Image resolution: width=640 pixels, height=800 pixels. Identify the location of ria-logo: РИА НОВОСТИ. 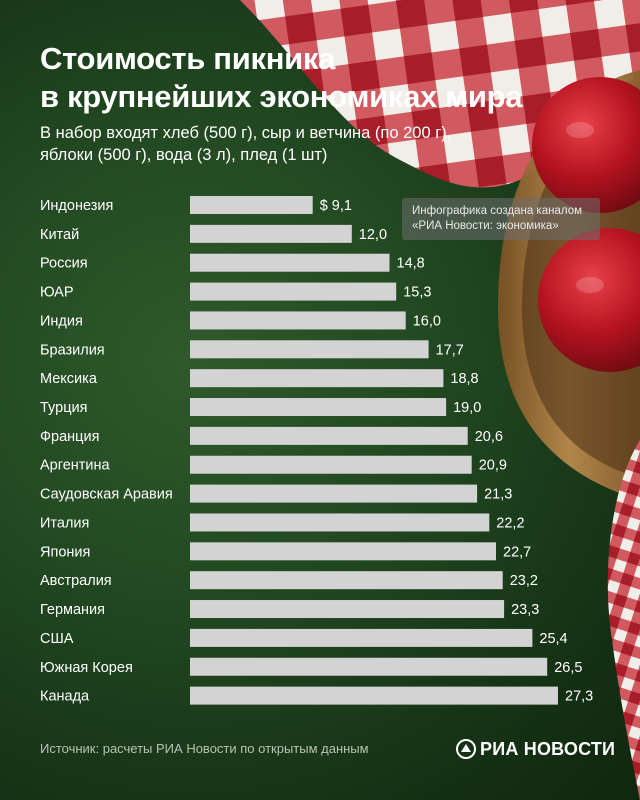
(535, 749).